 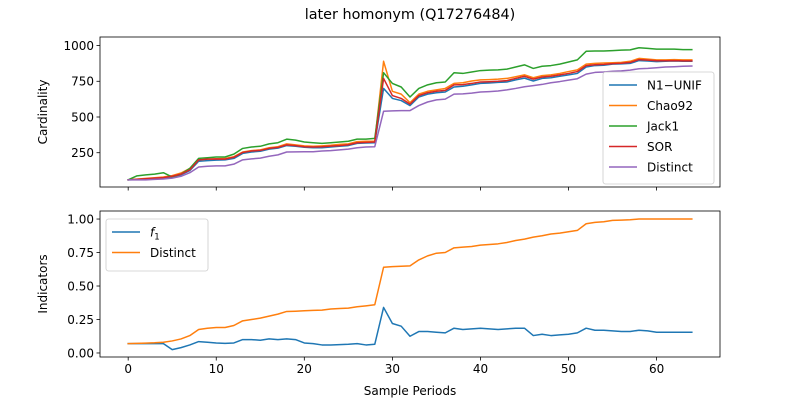 What do you see at coordinates (43, 283) in the screenshot?
I see `y-axis-label: Indicators` at bounding box center [43, 283].